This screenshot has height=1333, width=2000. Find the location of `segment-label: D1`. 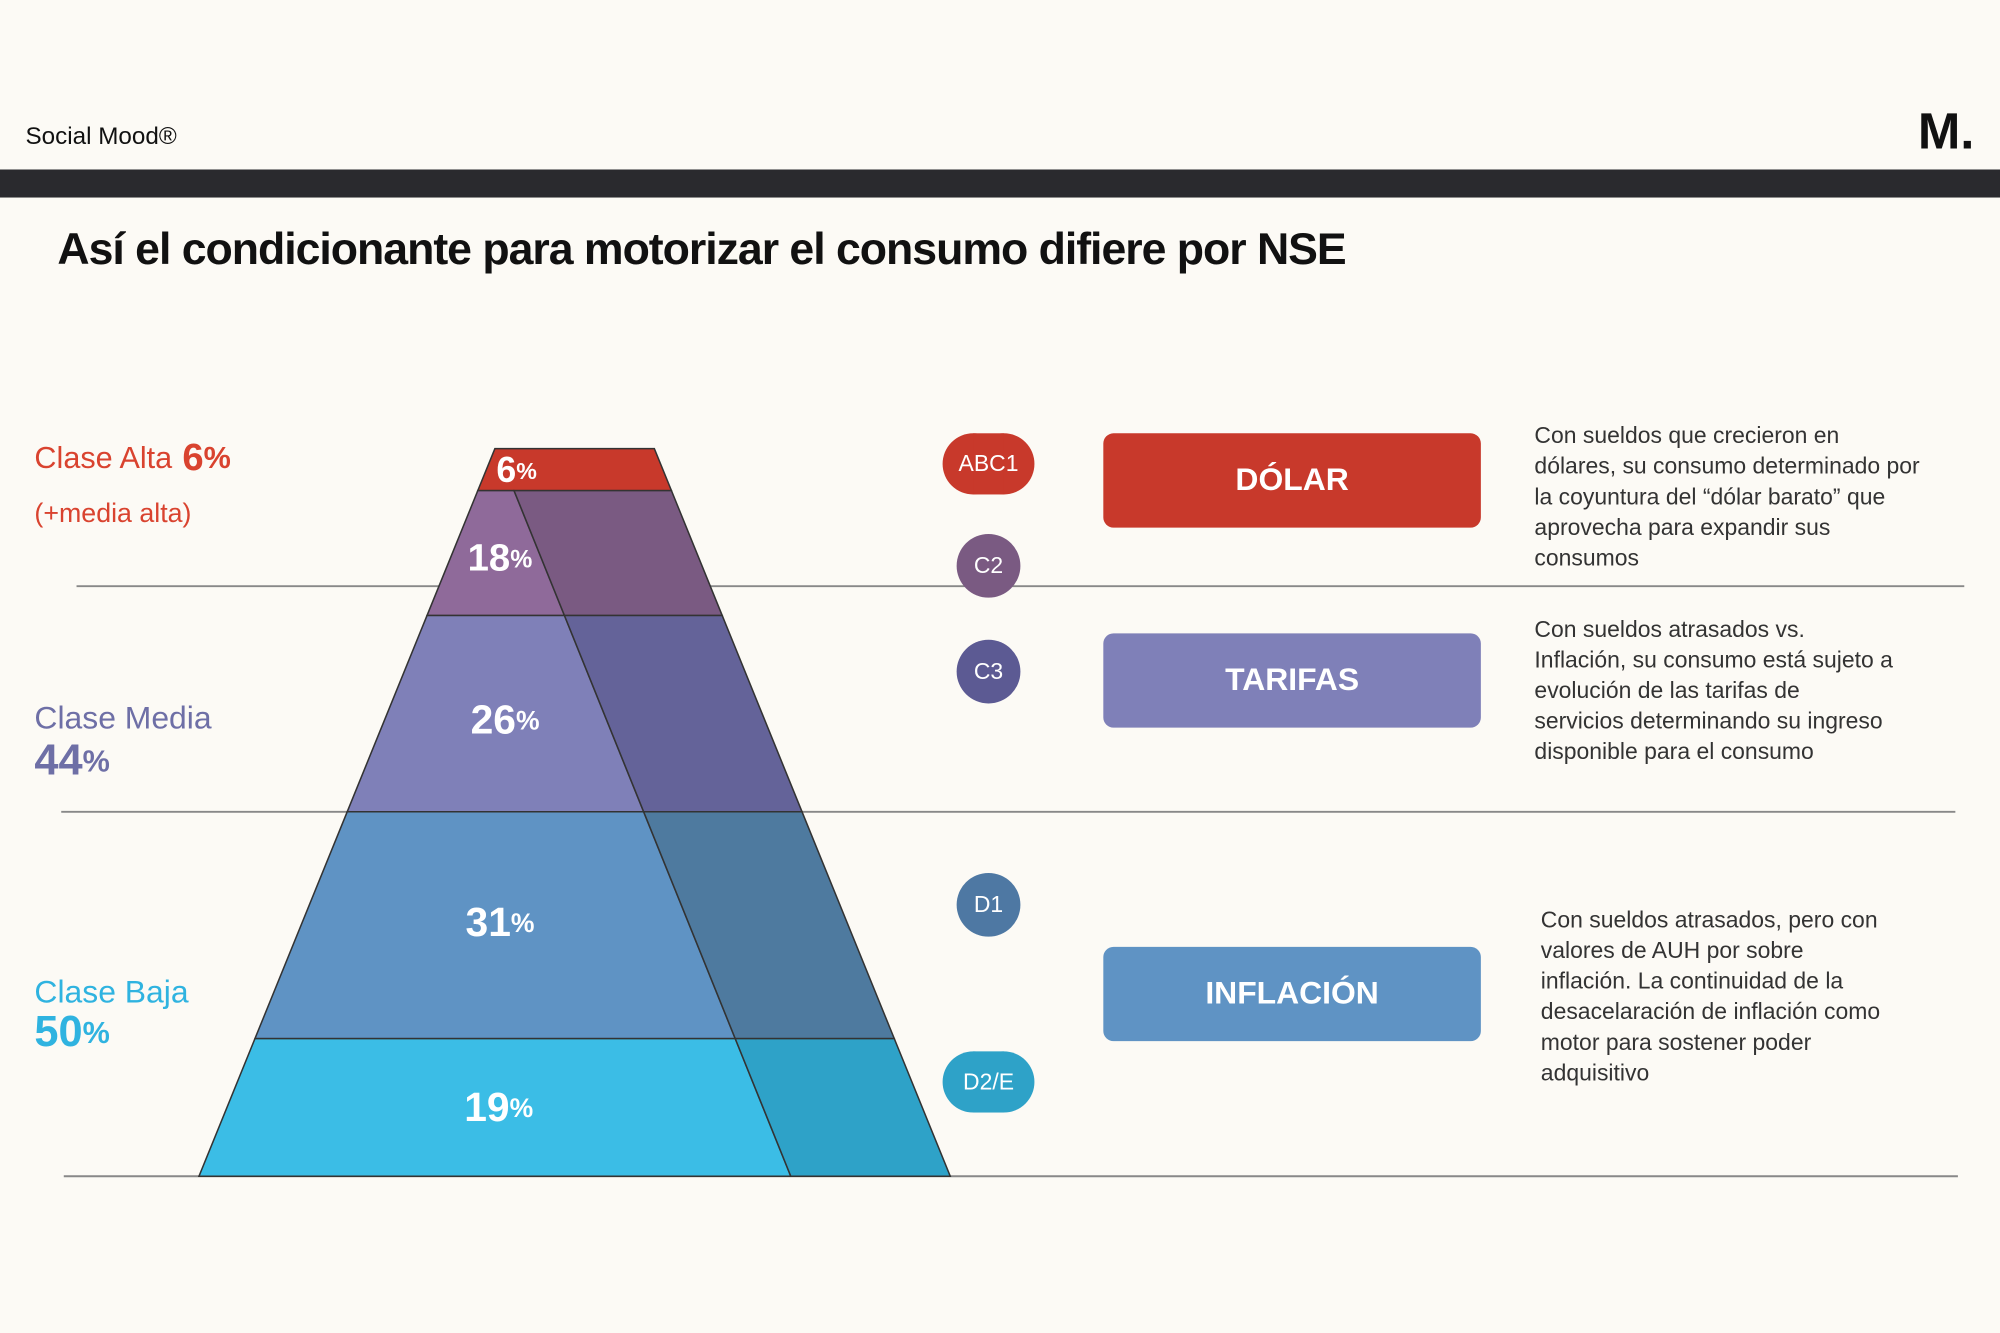

segment-label: D1 is located at coordinates (988, 904).